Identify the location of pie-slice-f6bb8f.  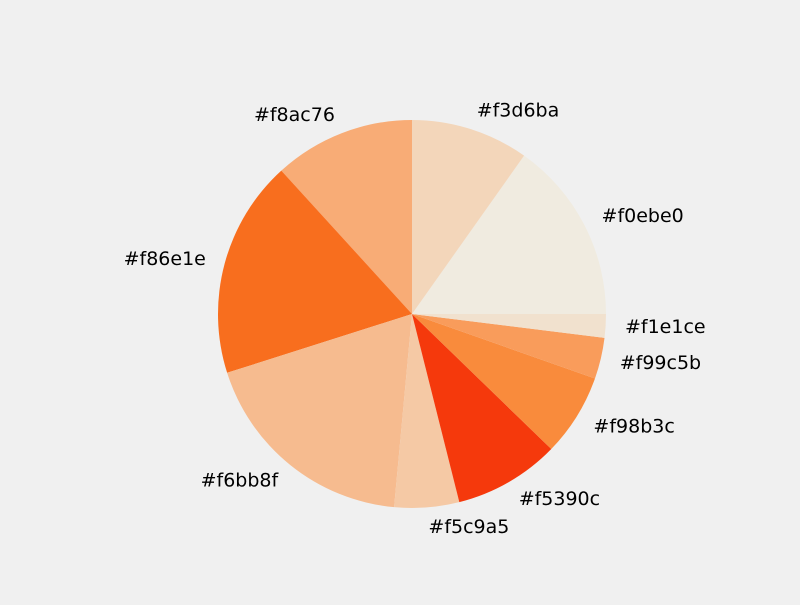
(319, 411).